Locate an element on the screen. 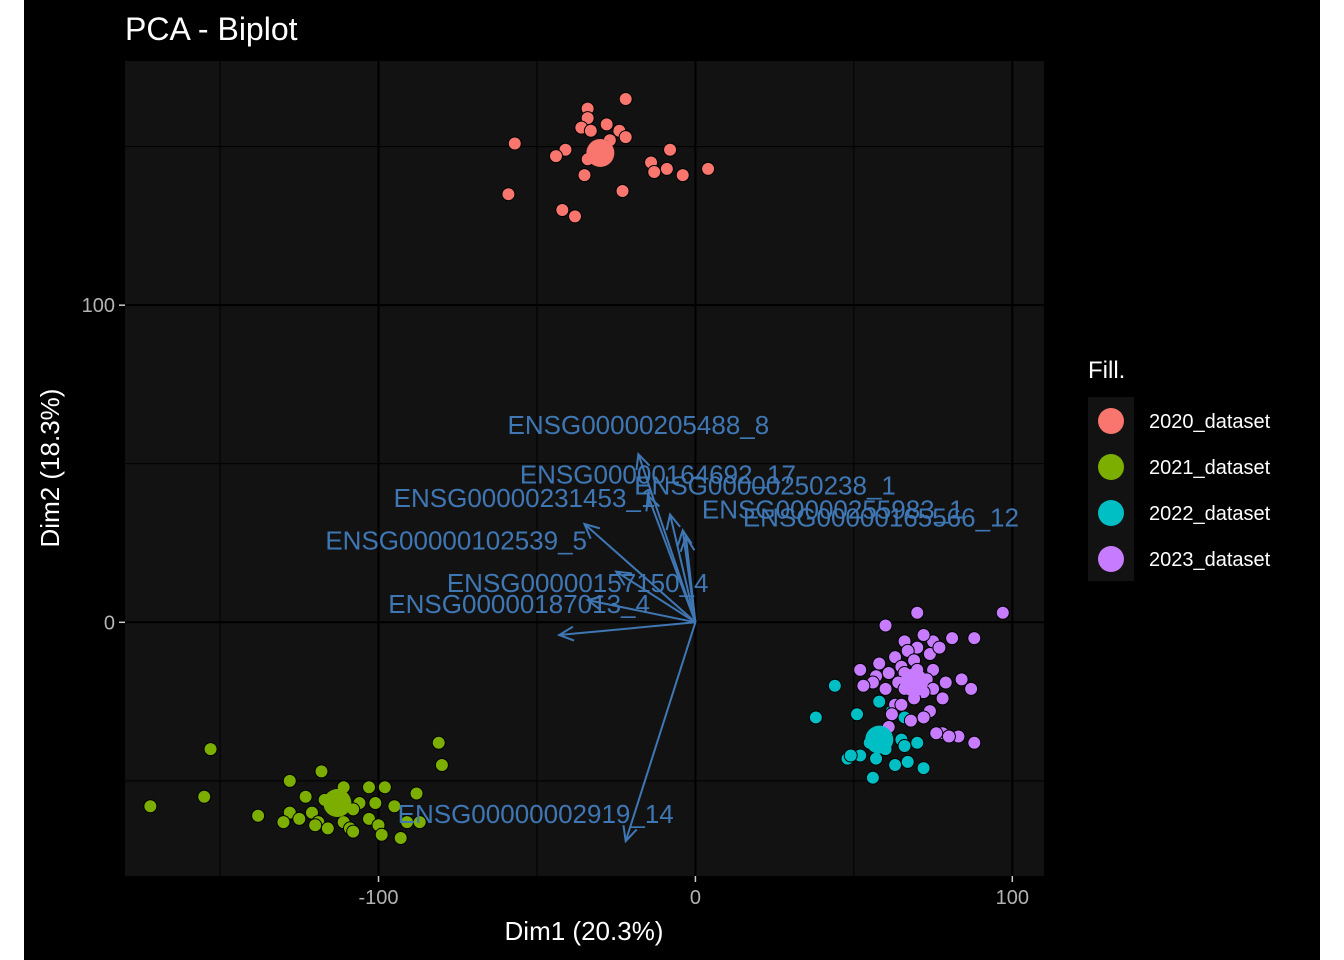 The width and height of the screenshot is (1344, 960). variable-label: ENSG00000255983_1 is located at coordinates (833, 509).